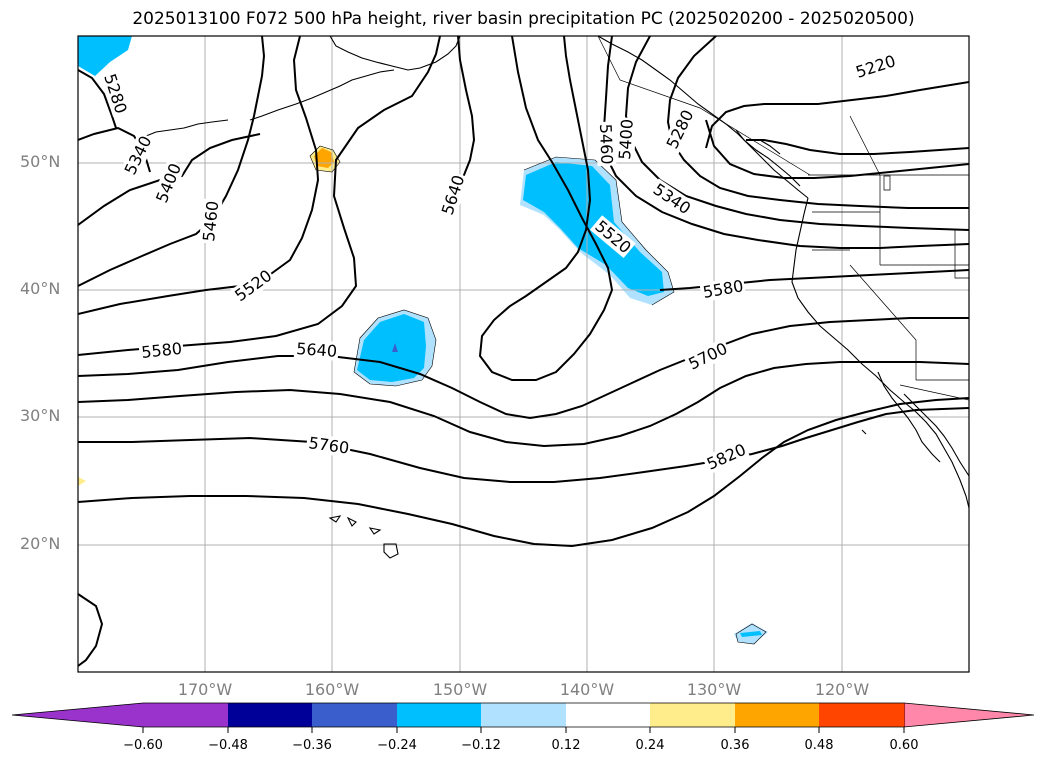 This screenshot has width=1047, height=765. I want to click on contour-5280-east, so click(817, 122).